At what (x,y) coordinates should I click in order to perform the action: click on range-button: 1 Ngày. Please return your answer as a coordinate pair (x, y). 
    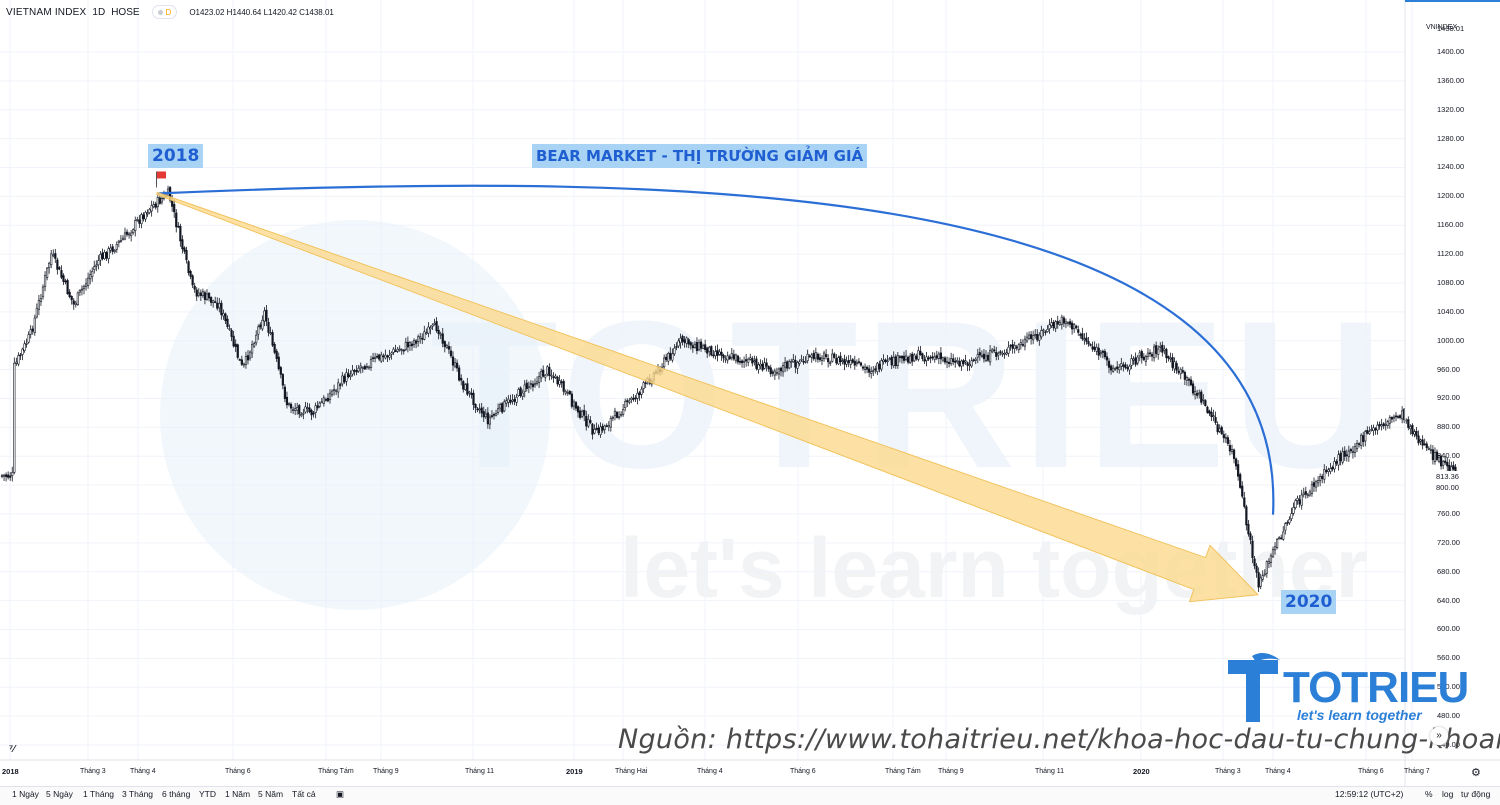
    Looking at the image, I should click on (25, 794).